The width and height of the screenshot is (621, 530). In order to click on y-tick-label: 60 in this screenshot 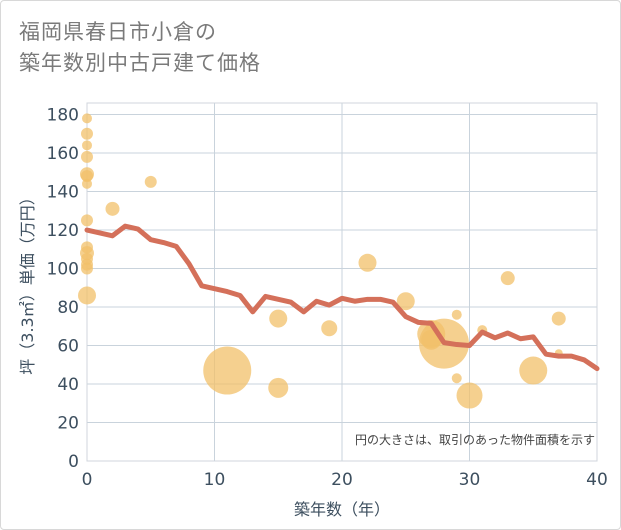, I will do `click(68, 347)`.